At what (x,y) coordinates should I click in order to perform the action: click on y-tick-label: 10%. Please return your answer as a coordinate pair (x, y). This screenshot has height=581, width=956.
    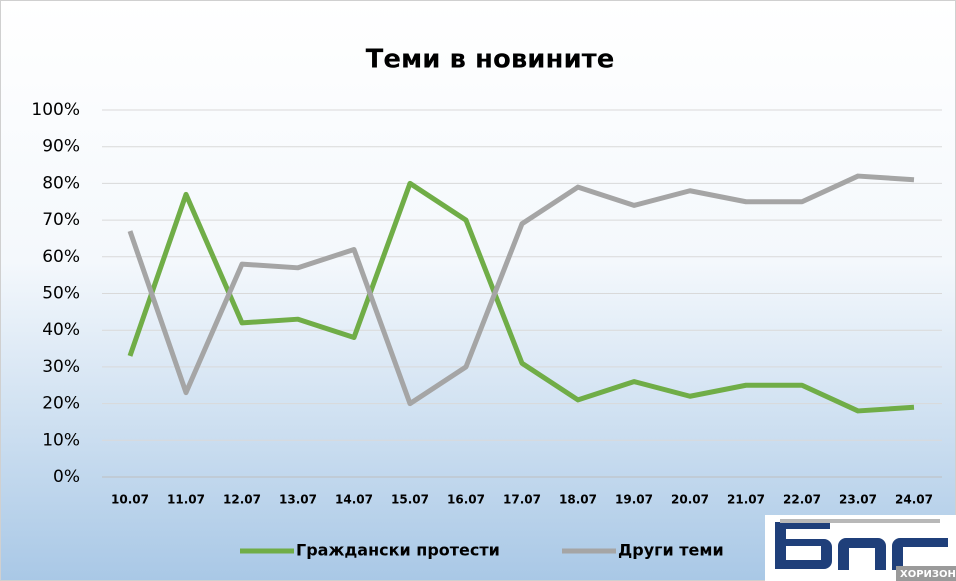
    Looking at the image, I should click on (61, 440).